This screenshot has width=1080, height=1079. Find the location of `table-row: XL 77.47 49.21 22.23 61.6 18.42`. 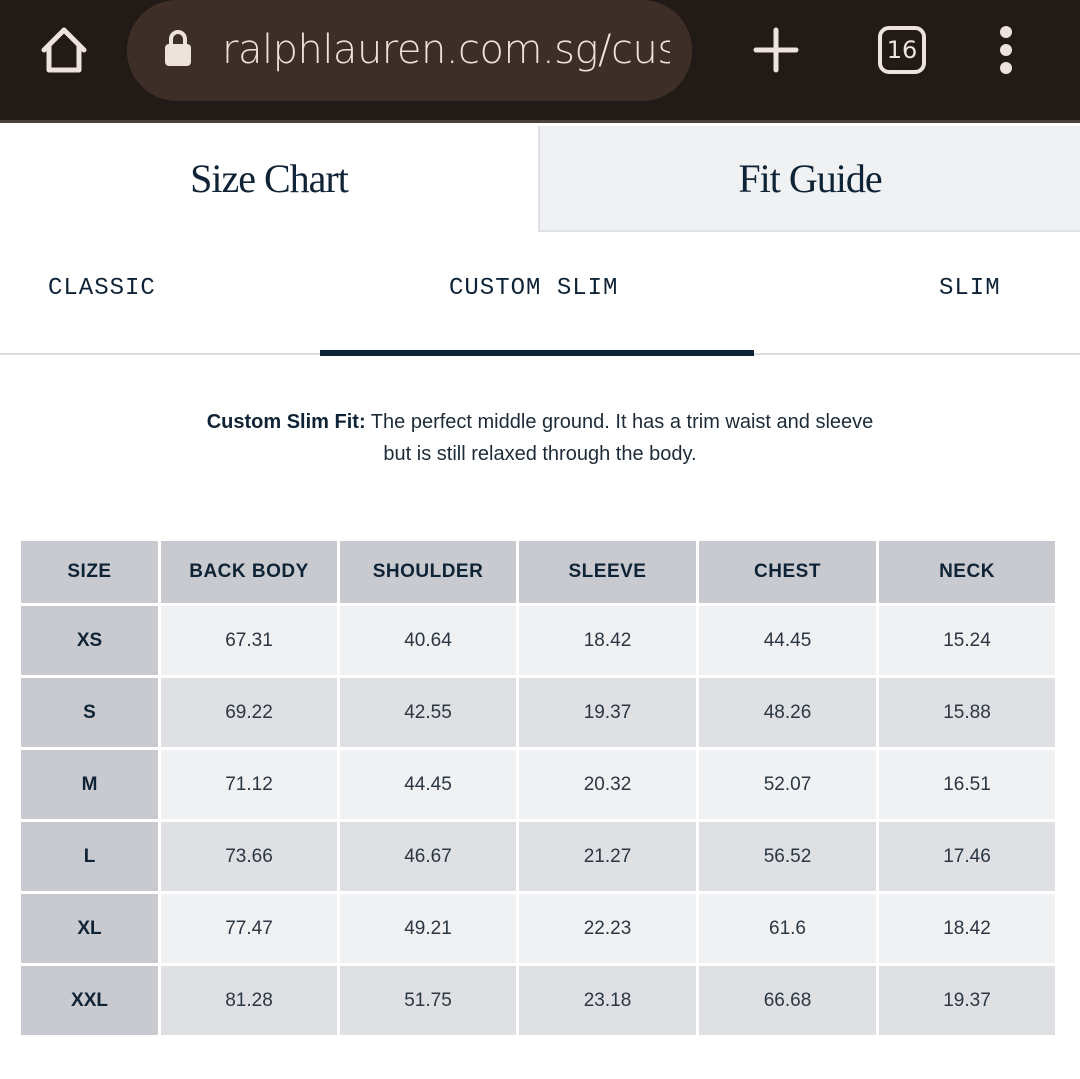

table-row: XL 77.47 49.21 22.23 61.6 18.42 is located at coordinates (538, 928).